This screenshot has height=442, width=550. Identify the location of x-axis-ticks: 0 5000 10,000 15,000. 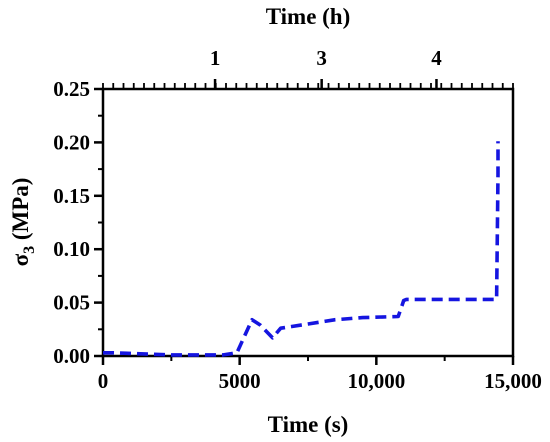
(320, 374).